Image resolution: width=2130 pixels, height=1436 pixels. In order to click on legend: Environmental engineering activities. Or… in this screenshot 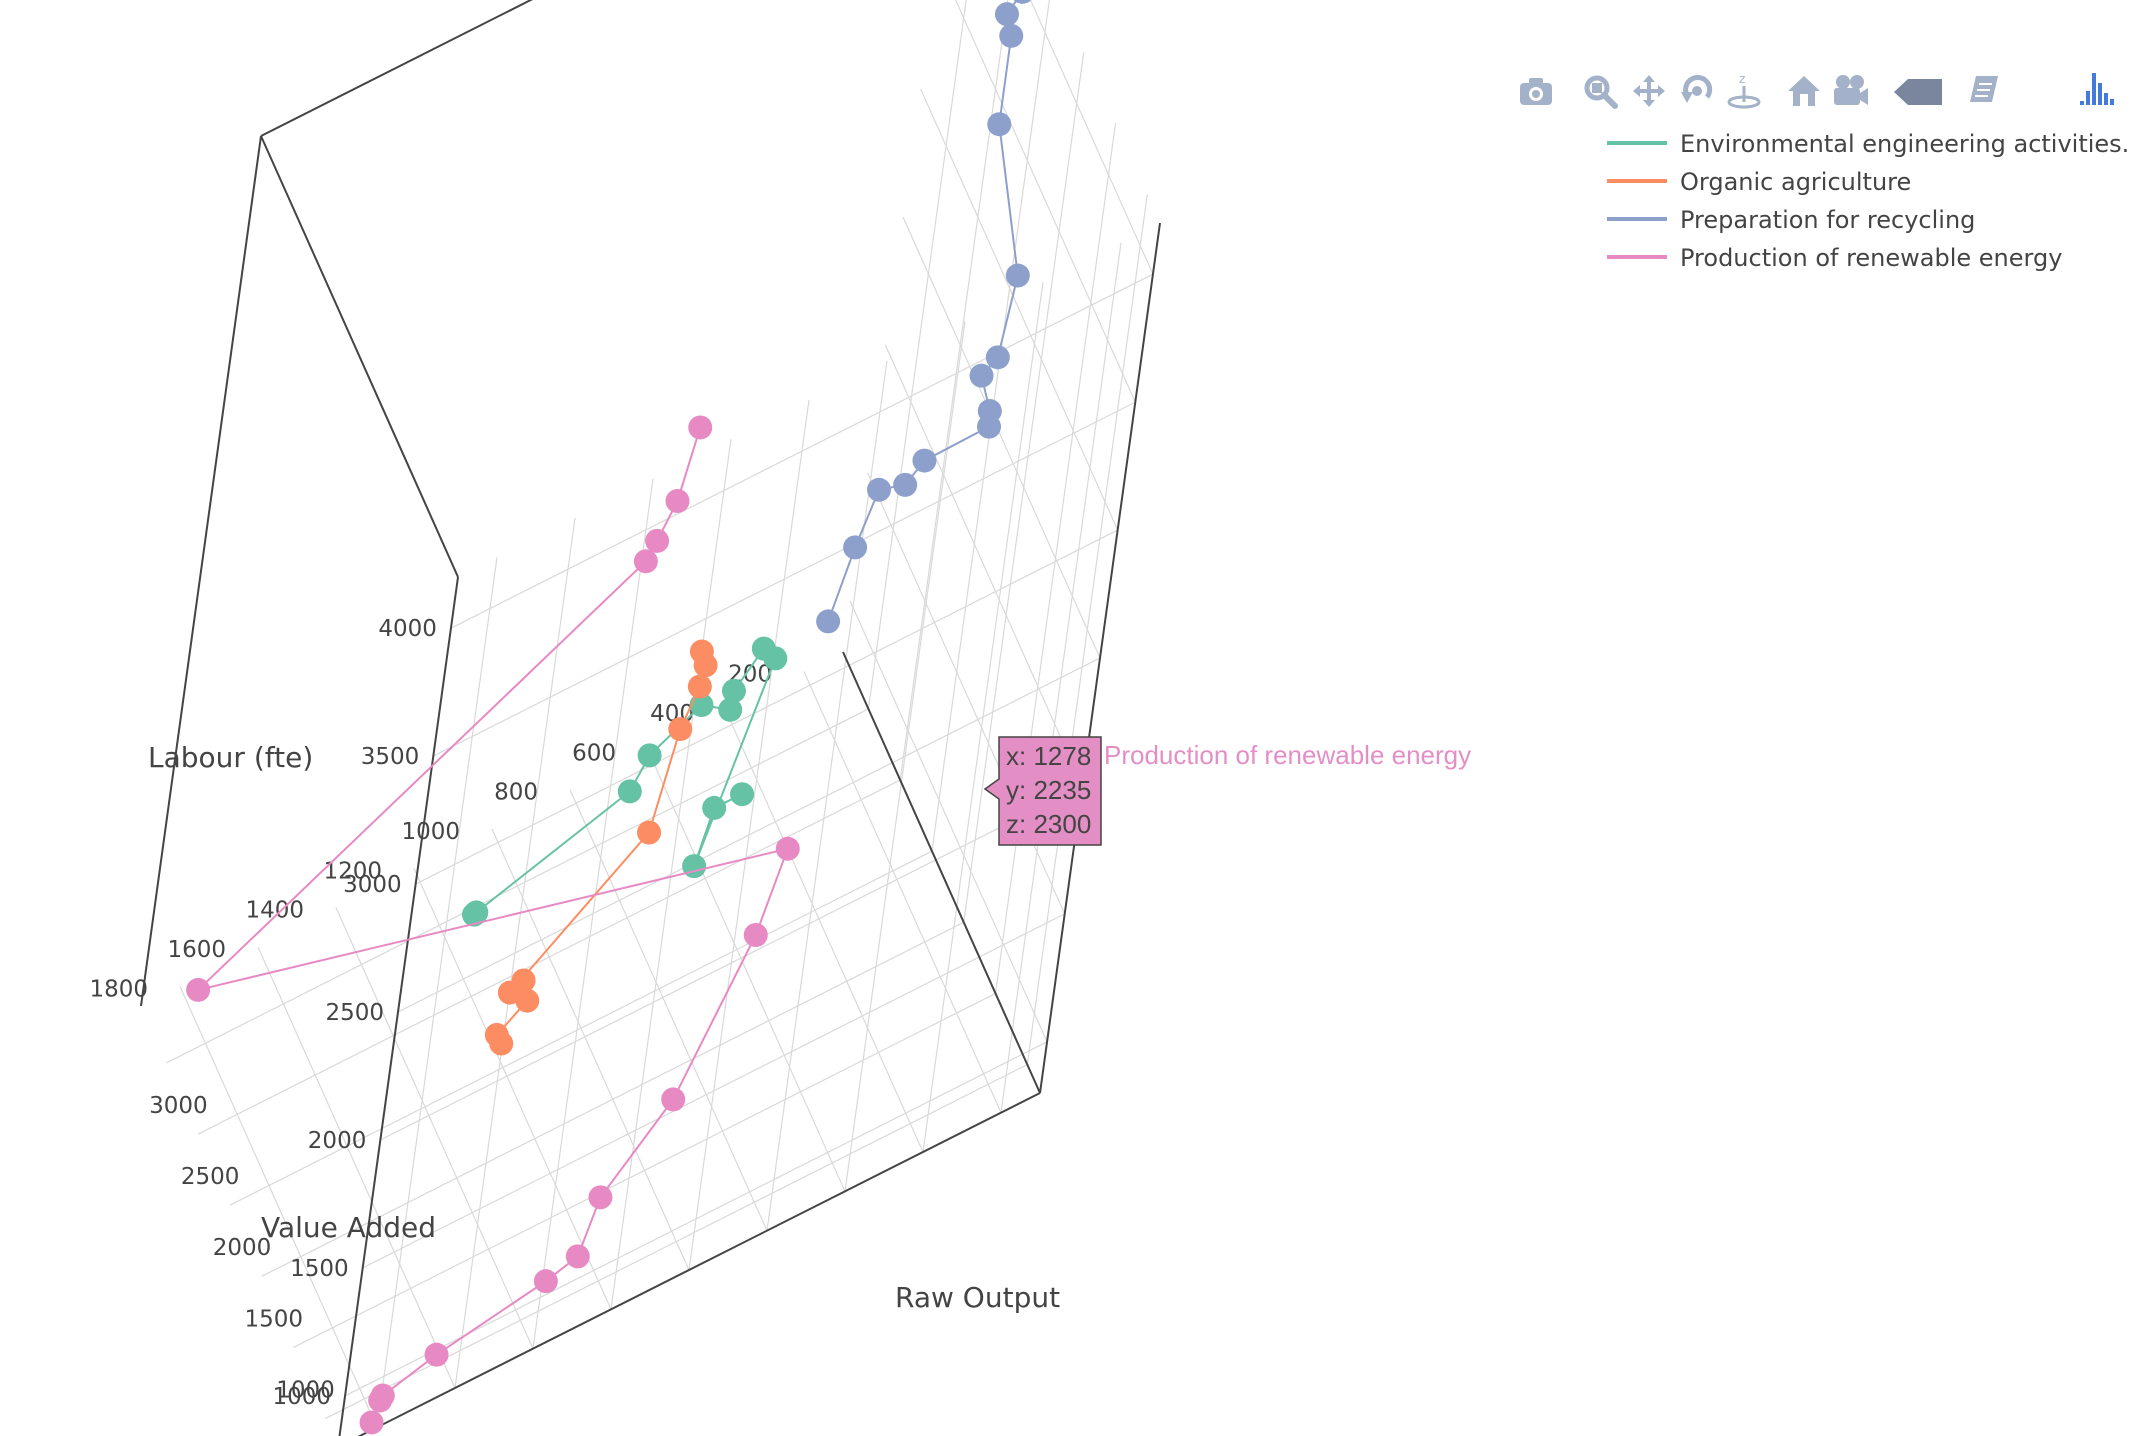, I will do `click(1868, 201)`.